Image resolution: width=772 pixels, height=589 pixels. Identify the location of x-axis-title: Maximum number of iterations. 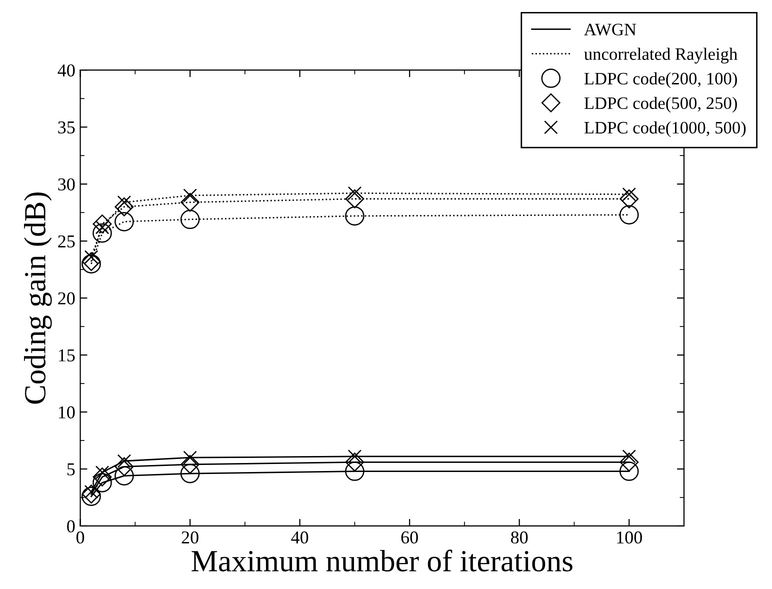
(382, 561).